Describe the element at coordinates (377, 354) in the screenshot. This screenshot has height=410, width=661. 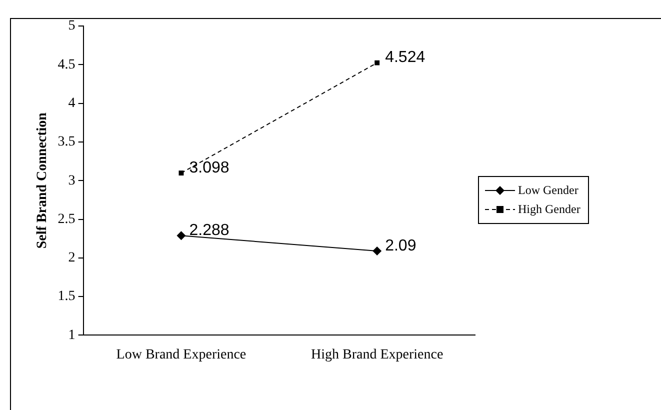
I see `x-tick-label: High Brand Experience` at that location.